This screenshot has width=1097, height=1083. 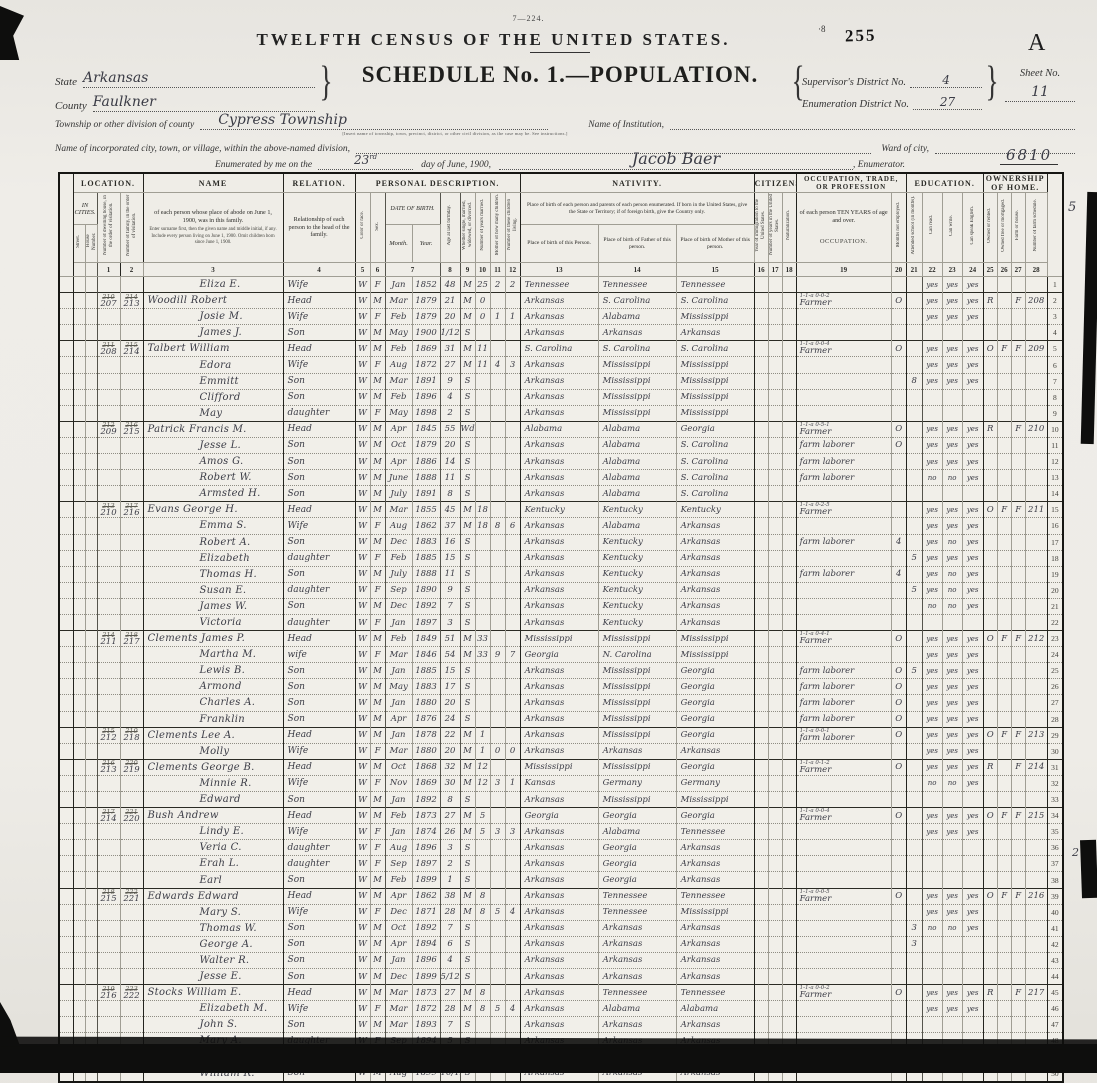 I want to click on cell-can-speak-english: yes, so click(x=972, y=735).